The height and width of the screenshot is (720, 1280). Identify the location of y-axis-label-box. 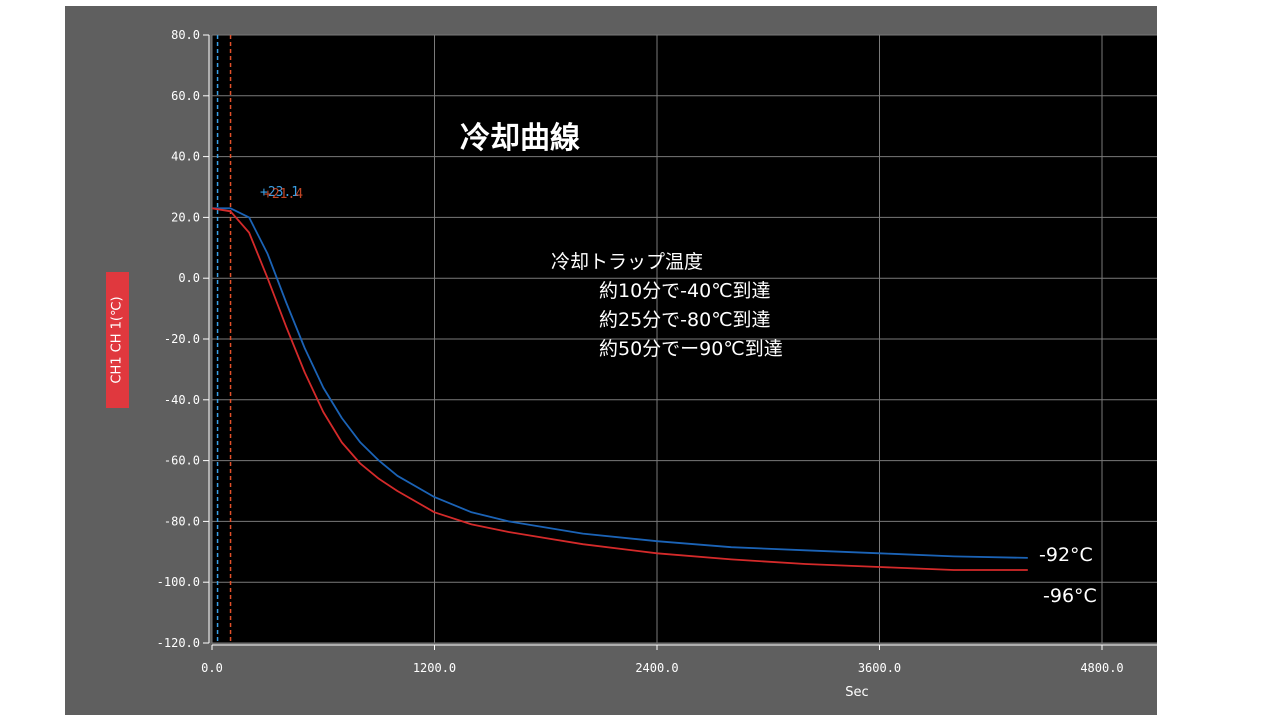
(117, 340).